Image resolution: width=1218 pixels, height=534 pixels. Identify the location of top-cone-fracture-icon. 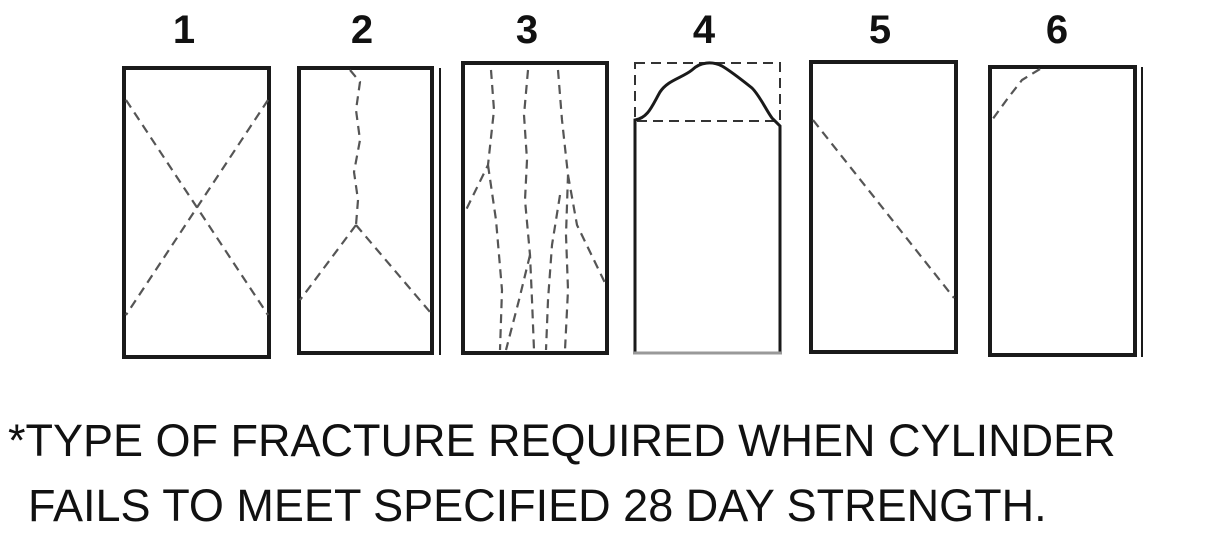
(707, 208).